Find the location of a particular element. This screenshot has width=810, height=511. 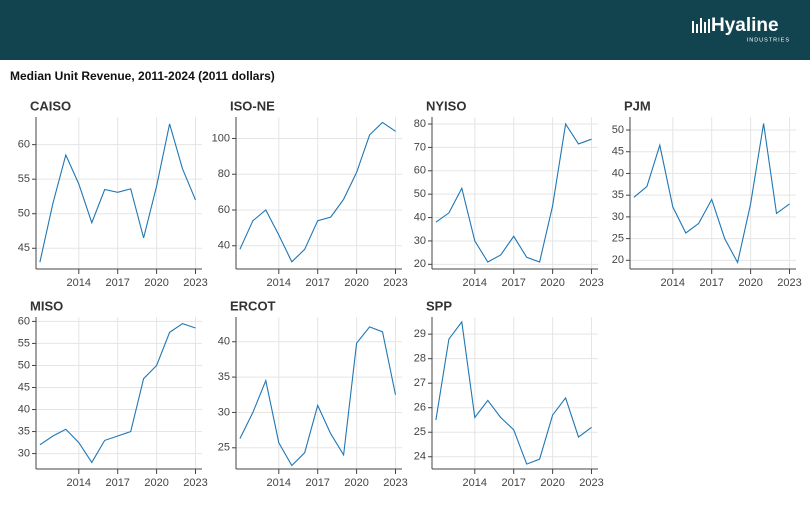

header-band is located at coordinates (405, 30).